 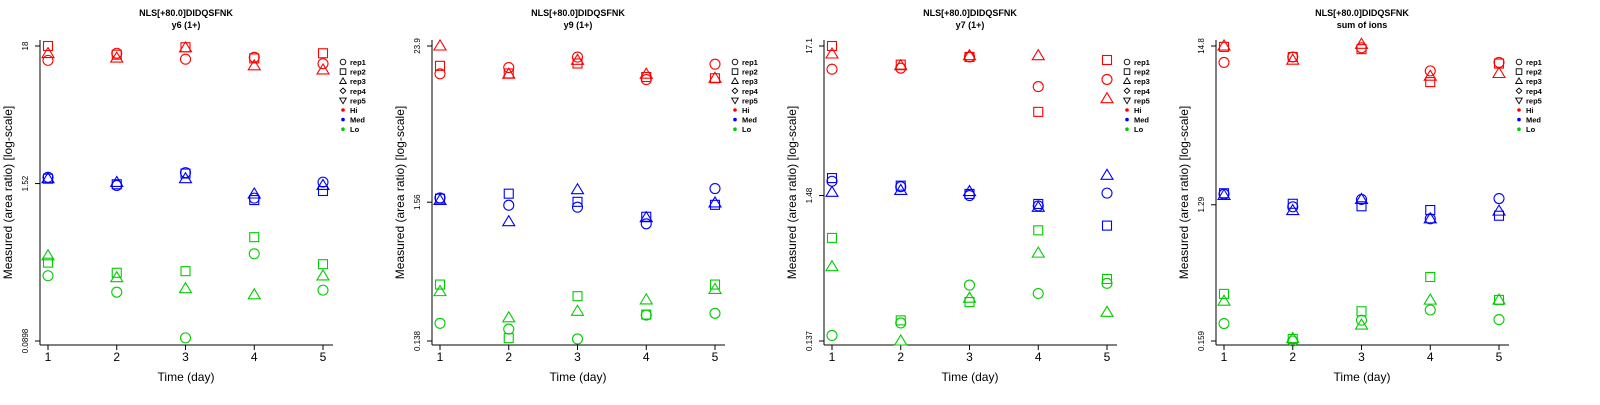 What do you see at coordinates (417, 340) in the screenshot?
I see `y-tick-label: 0.138` at bounding box center [417, 340].